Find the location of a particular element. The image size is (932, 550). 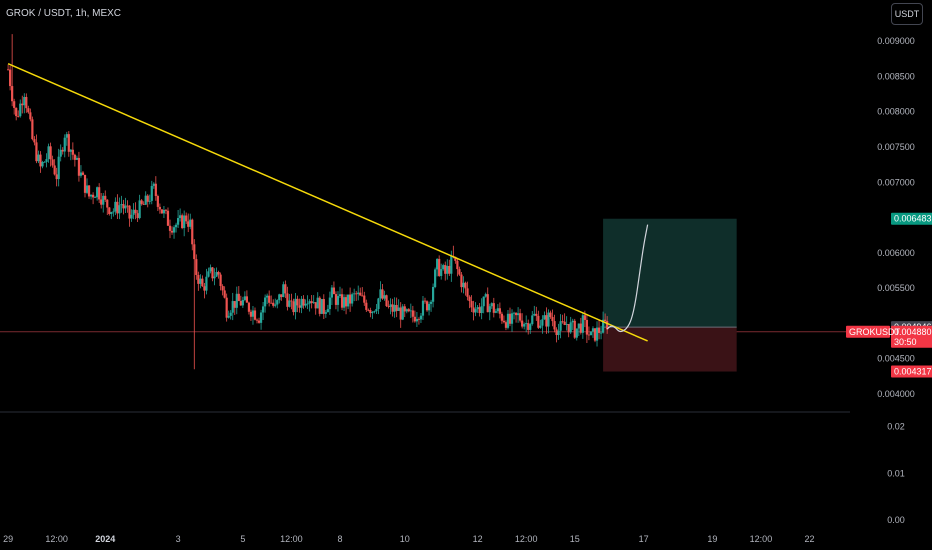

y-axis-tick-label: 0.004000 is located at coordinates (896, 394).